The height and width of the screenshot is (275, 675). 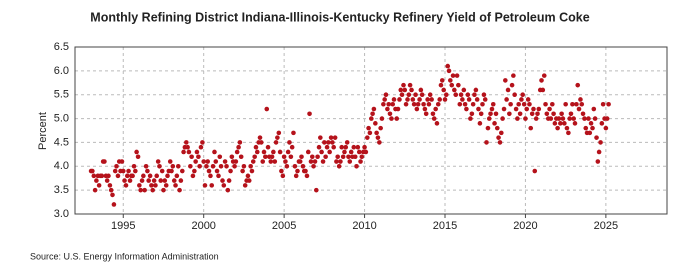 I want to click on y-tick-label: 4.5, so click(x=61, y=142).